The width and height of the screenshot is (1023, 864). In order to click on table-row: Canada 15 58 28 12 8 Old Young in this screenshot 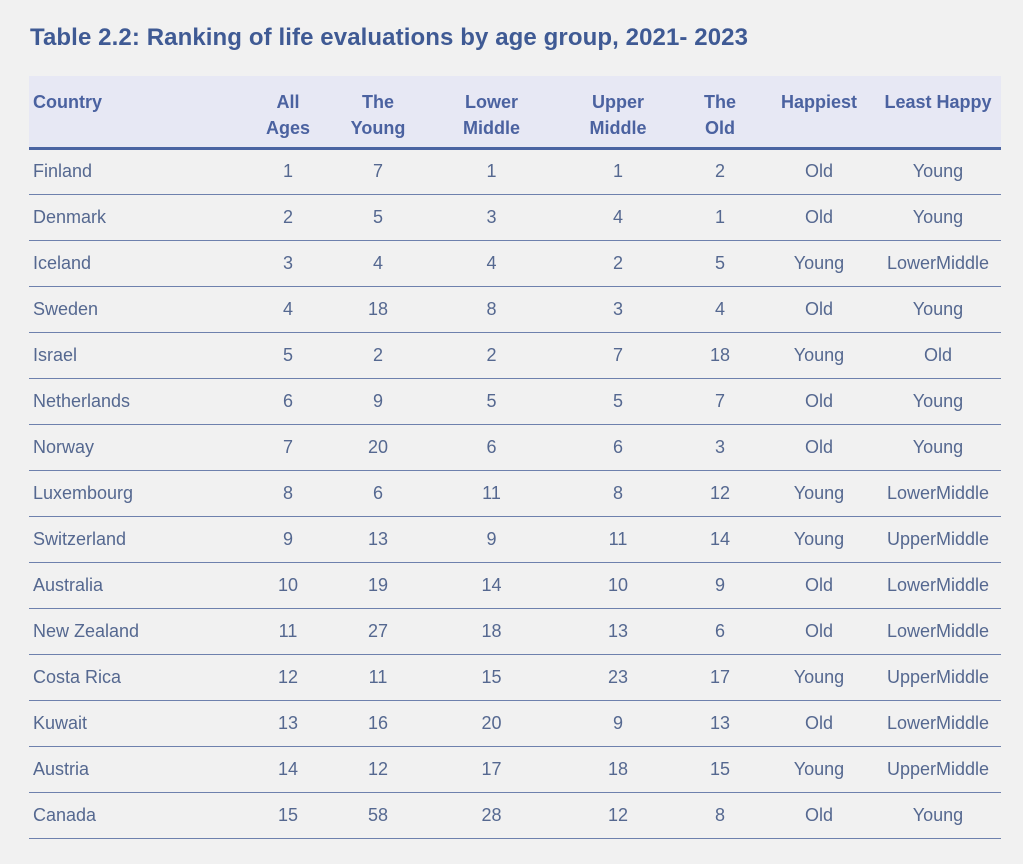, I will do `click(515, 815)`.